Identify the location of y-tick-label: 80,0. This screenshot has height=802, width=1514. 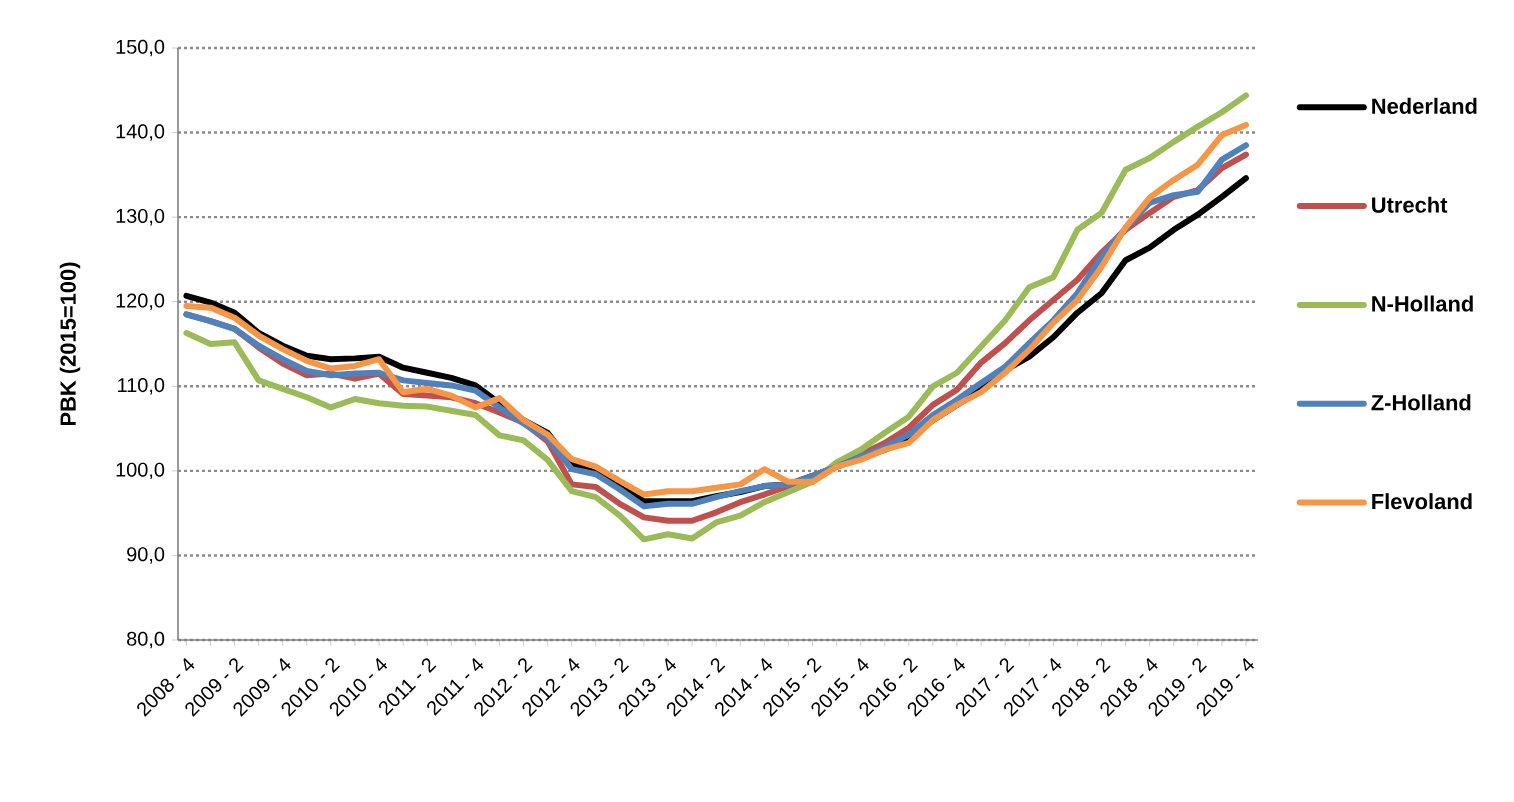
(146, 640).